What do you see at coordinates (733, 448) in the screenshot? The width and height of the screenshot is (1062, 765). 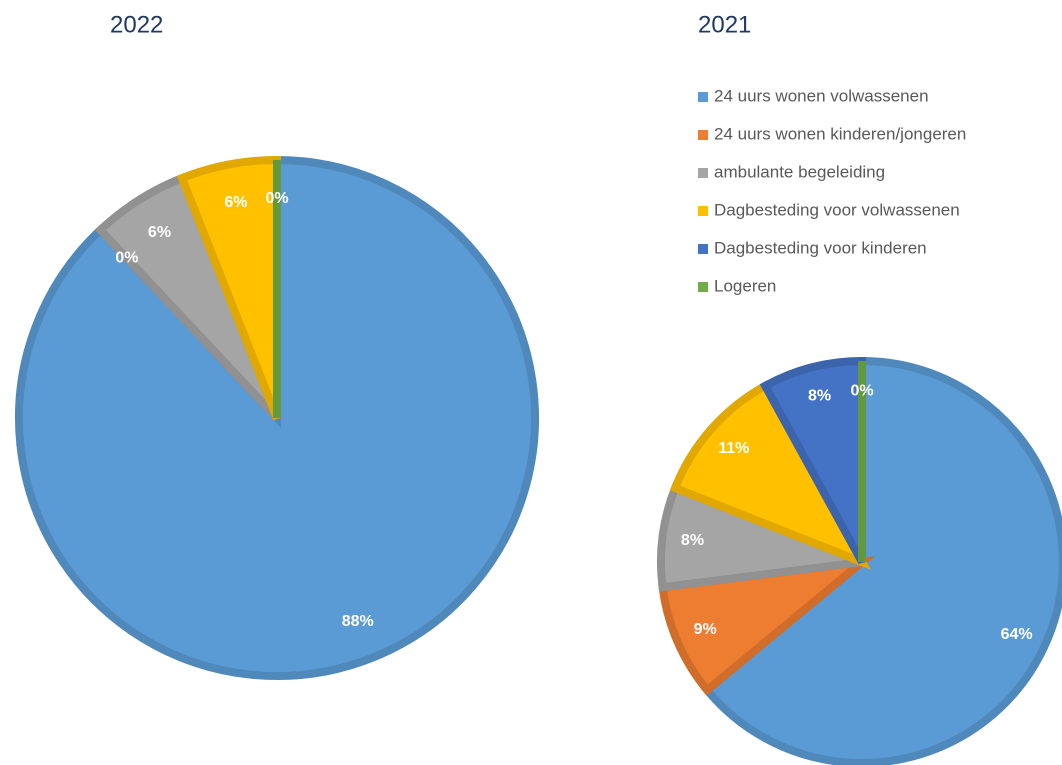 I see `value-label: 11%` at bounding box center [733, 448].